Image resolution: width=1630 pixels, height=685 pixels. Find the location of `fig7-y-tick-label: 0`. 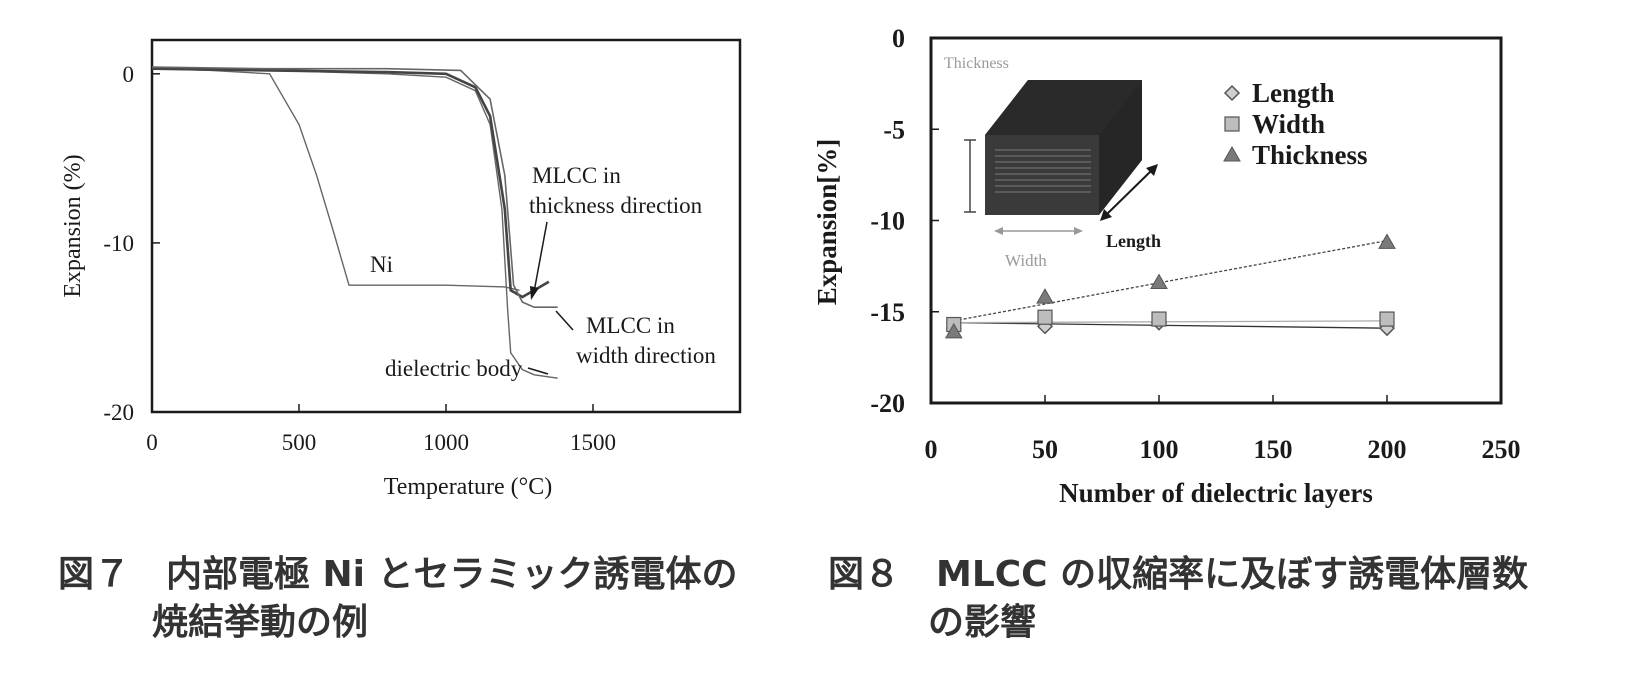

fig7-y-tick-label: 0 is located at coordinates (129, 74).